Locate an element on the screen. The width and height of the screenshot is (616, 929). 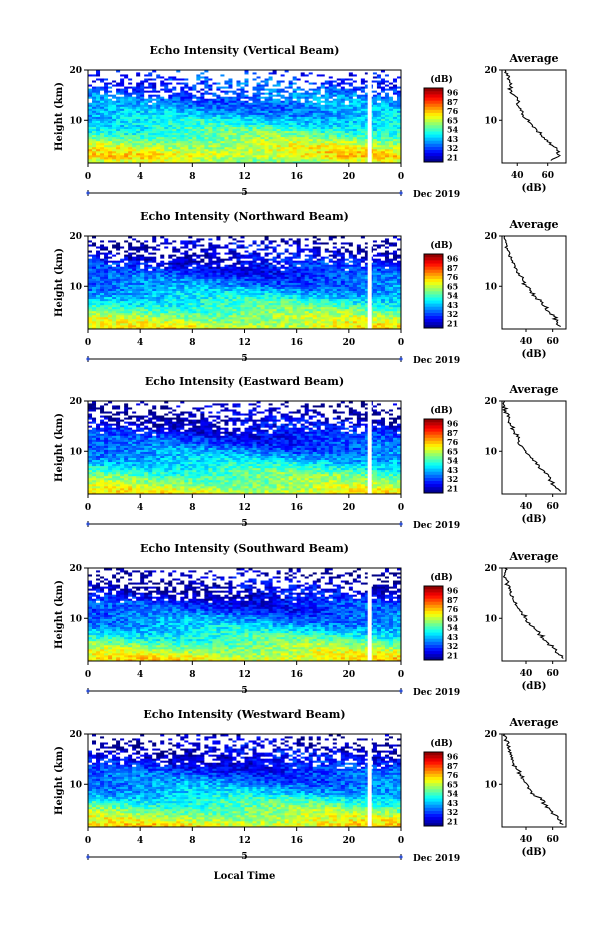
avg-y-tick-label: 10 is located at coordinates (490, 121).